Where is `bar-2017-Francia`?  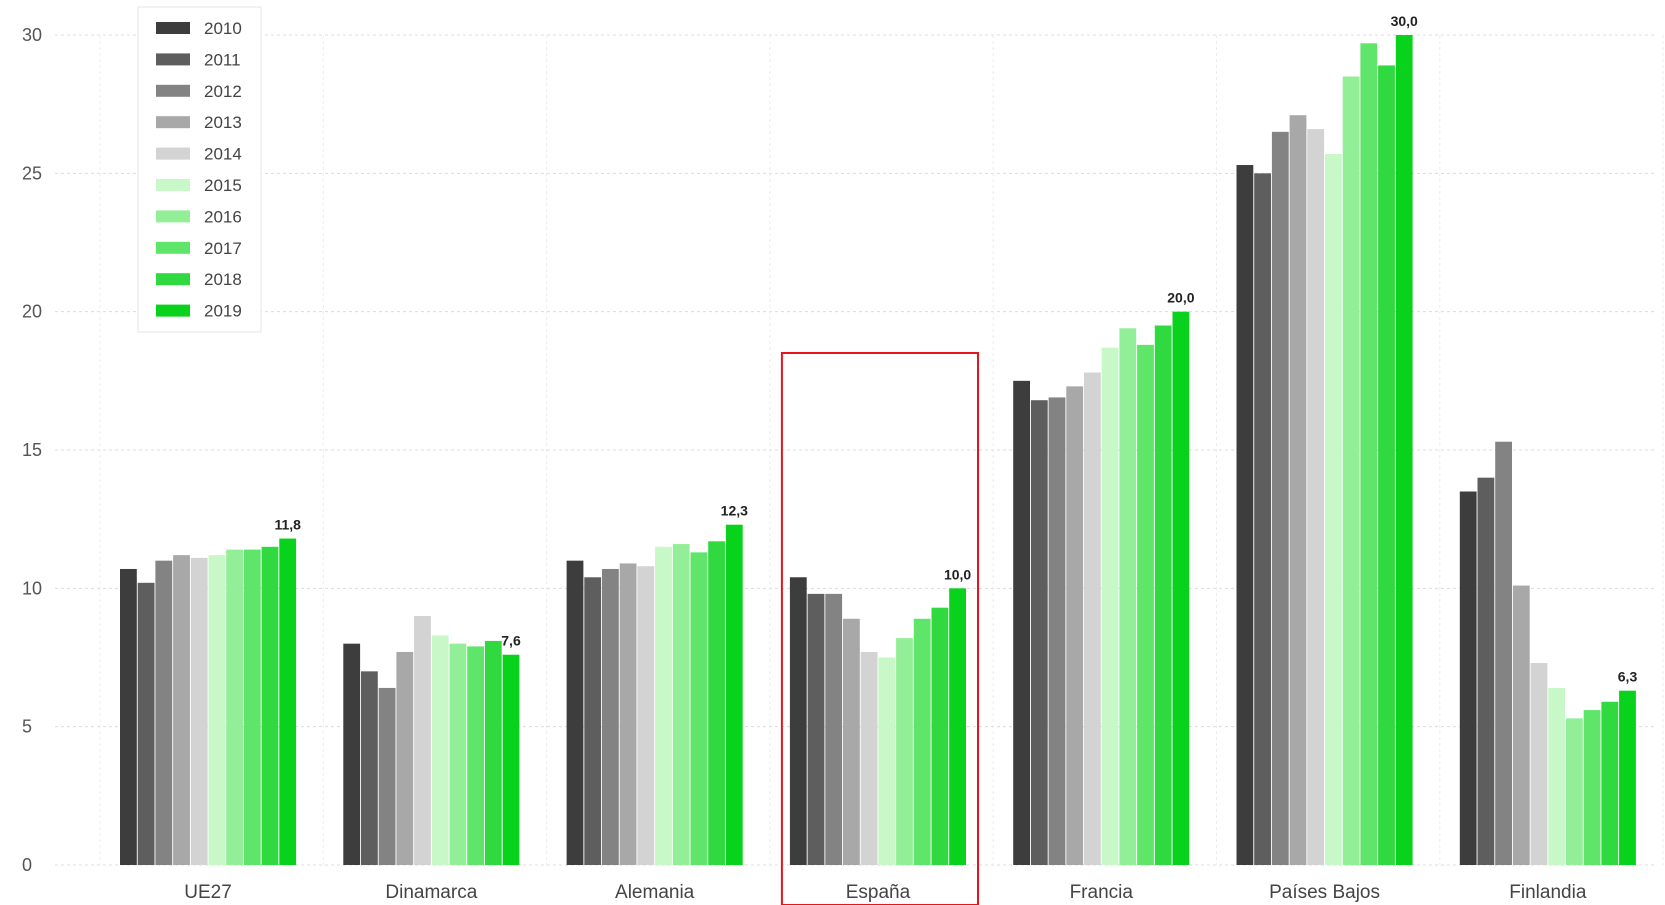
bar-2017-Francia is located at coordinates (1145, 604).